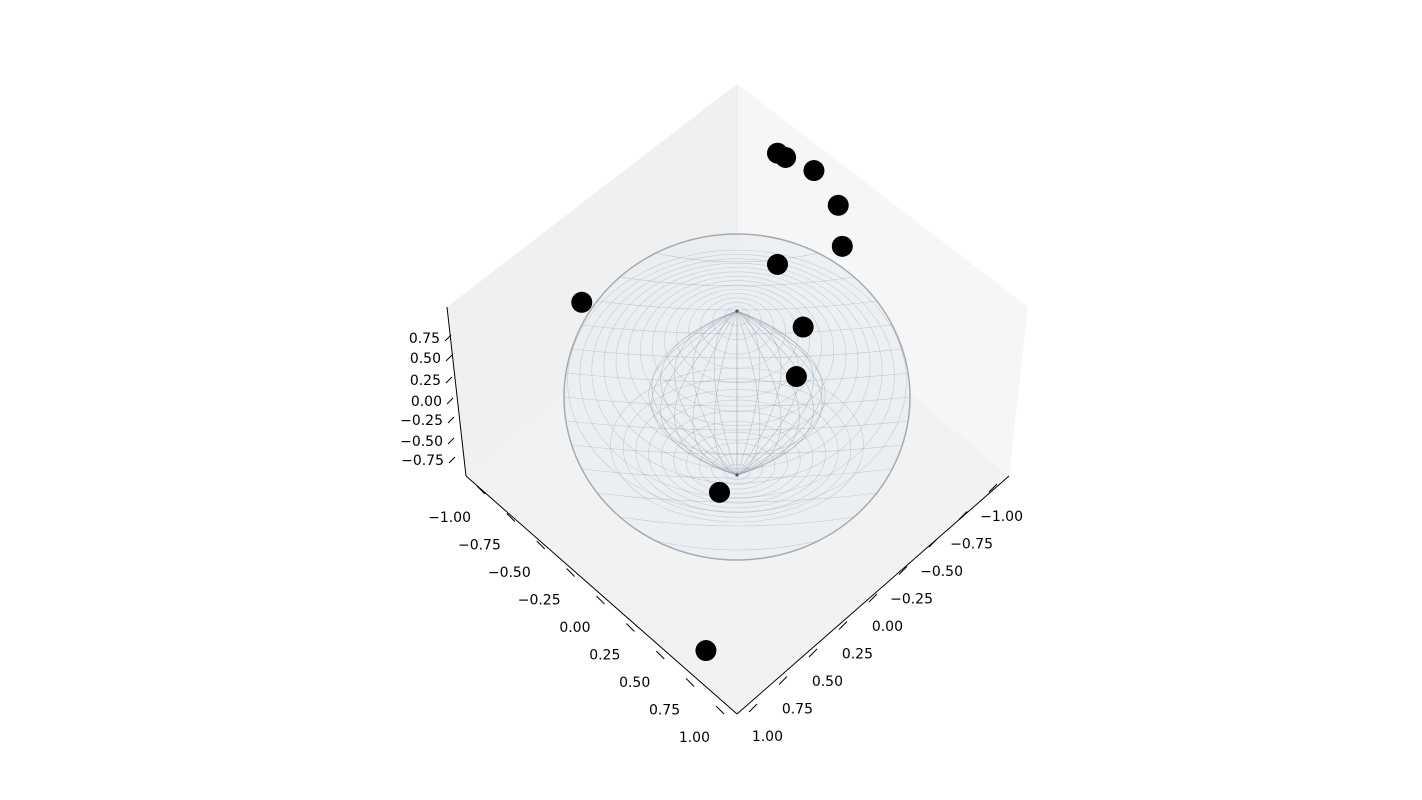  What do you see at coordinates (664, 711) in the screenshot?
I see `x-tick-label: 0.75` at bounding box center [664, 711].